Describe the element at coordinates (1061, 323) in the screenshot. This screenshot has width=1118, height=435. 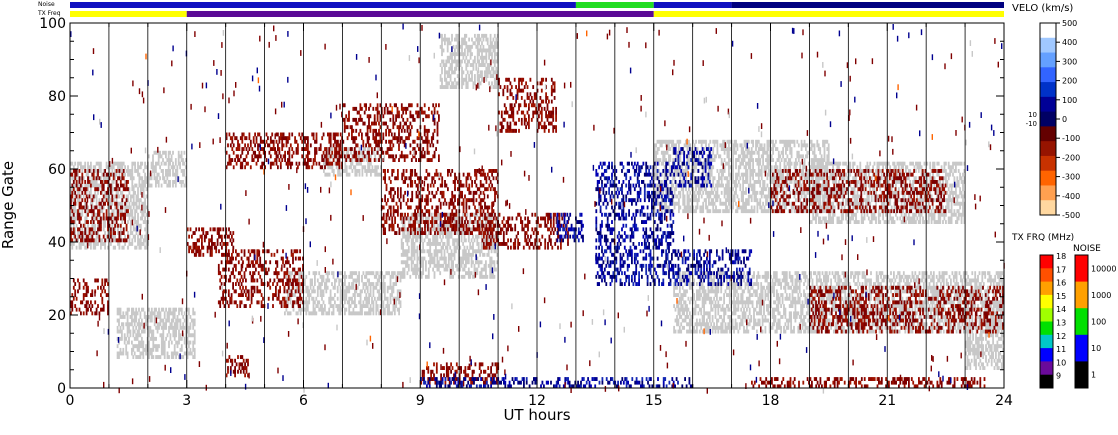
I see `txfreq-label-13: 13` at that location.